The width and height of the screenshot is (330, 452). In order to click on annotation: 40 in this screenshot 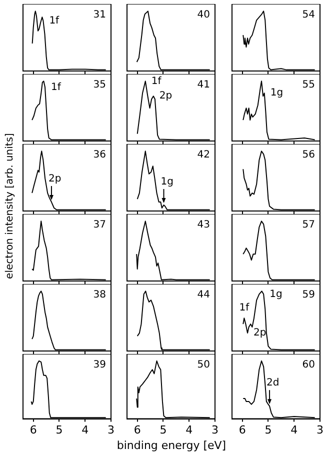, I will do `click(203, 15)`.